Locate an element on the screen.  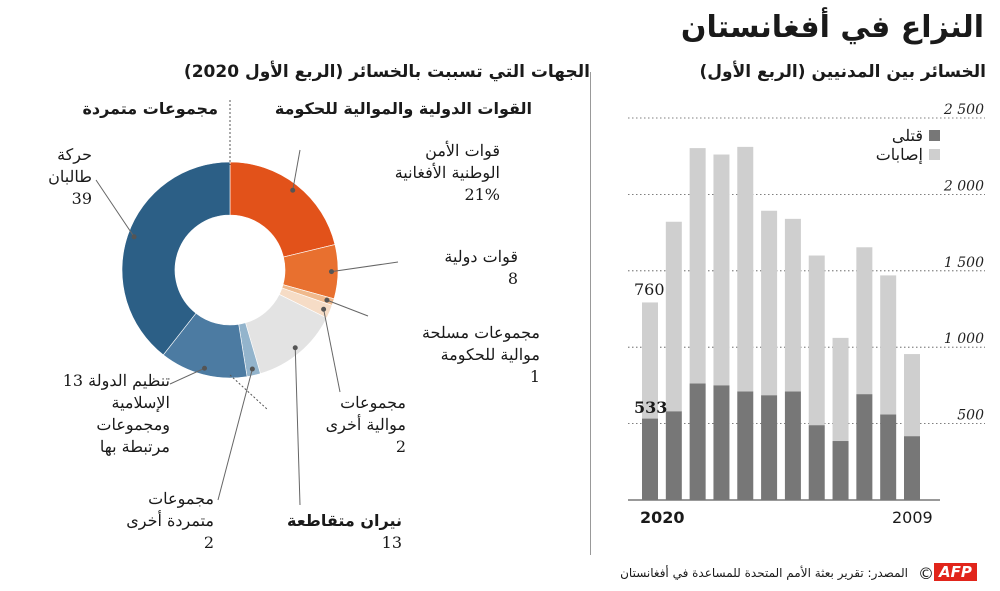
bar-killed-2013 is located at coordinates (816, 462).